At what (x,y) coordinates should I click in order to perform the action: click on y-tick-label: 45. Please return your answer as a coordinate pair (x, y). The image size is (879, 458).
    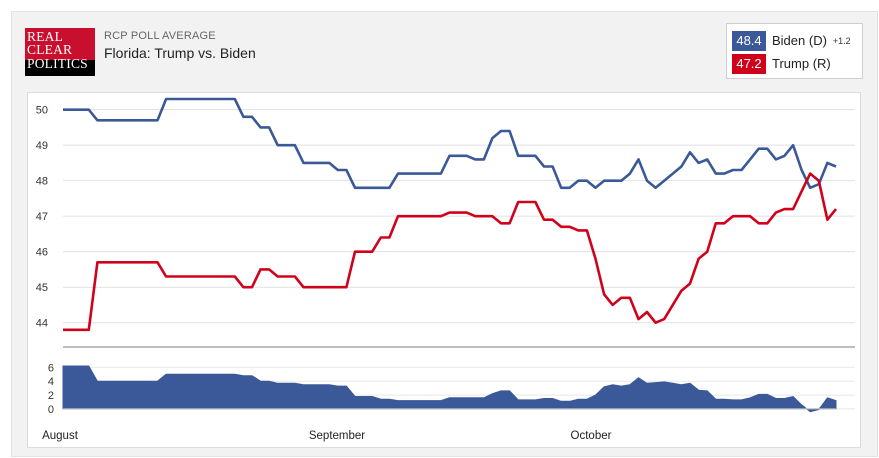
    Looking at the image, I should click on (42, 288).